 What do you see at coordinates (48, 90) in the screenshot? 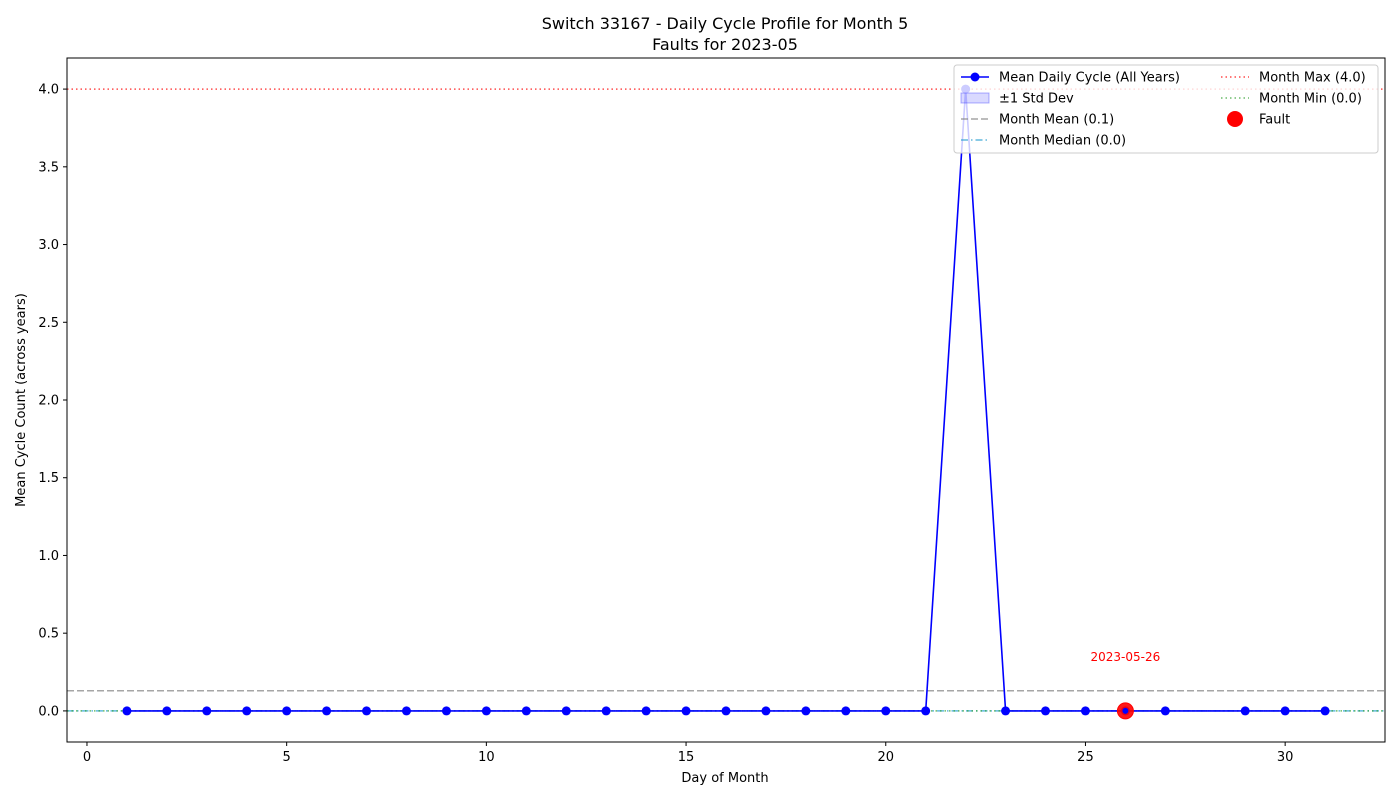
I see `y-tick-label: 4.0` at bounding box center [48, 90].